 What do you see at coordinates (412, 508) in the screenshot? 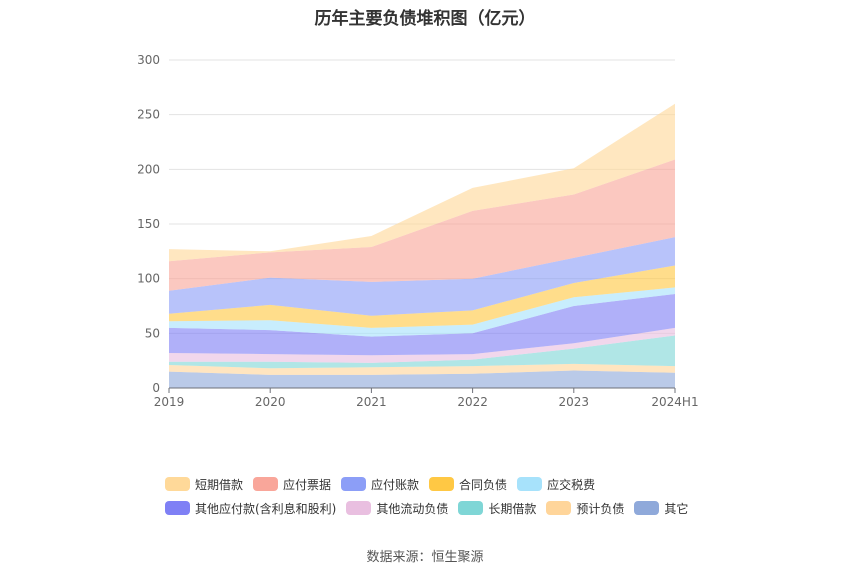
I see `legend-label: 其他流动负债` at bounding box center [412, 508].